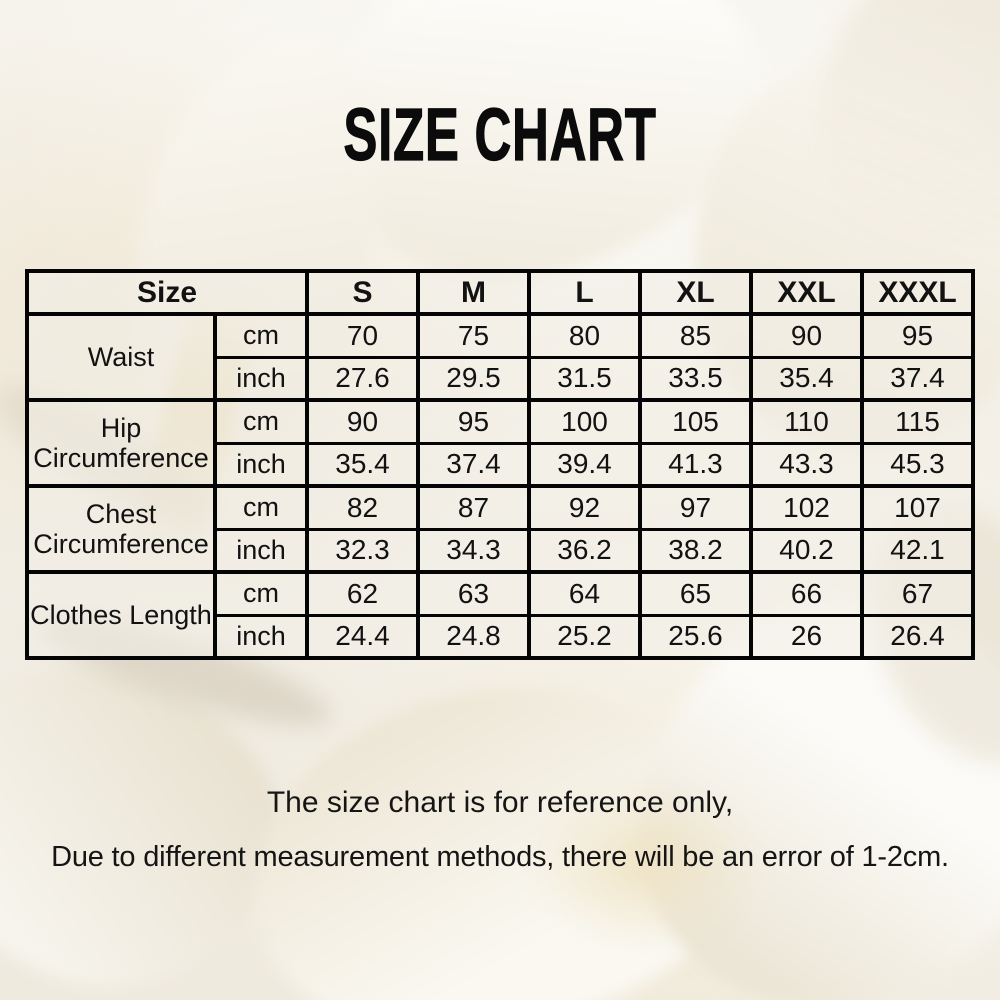  I want to click on size-corner-header: Size, so click(167, 292).